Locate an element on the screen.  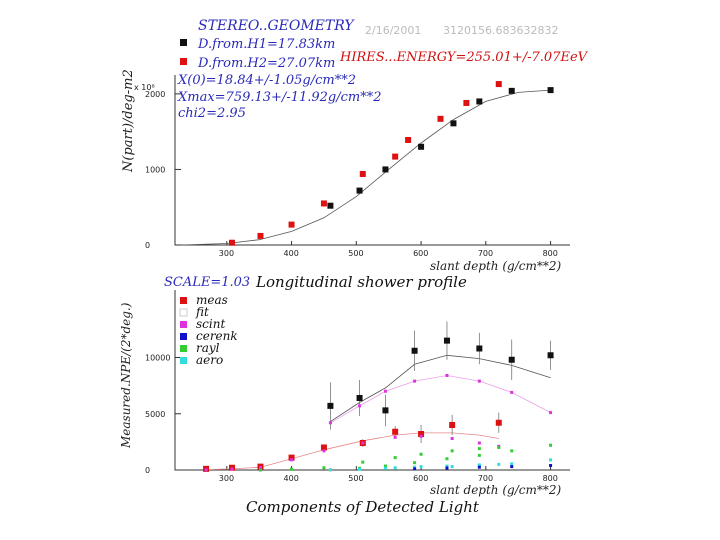
time-readout: 3120156.683632832 is located at coordinates (500, 30).